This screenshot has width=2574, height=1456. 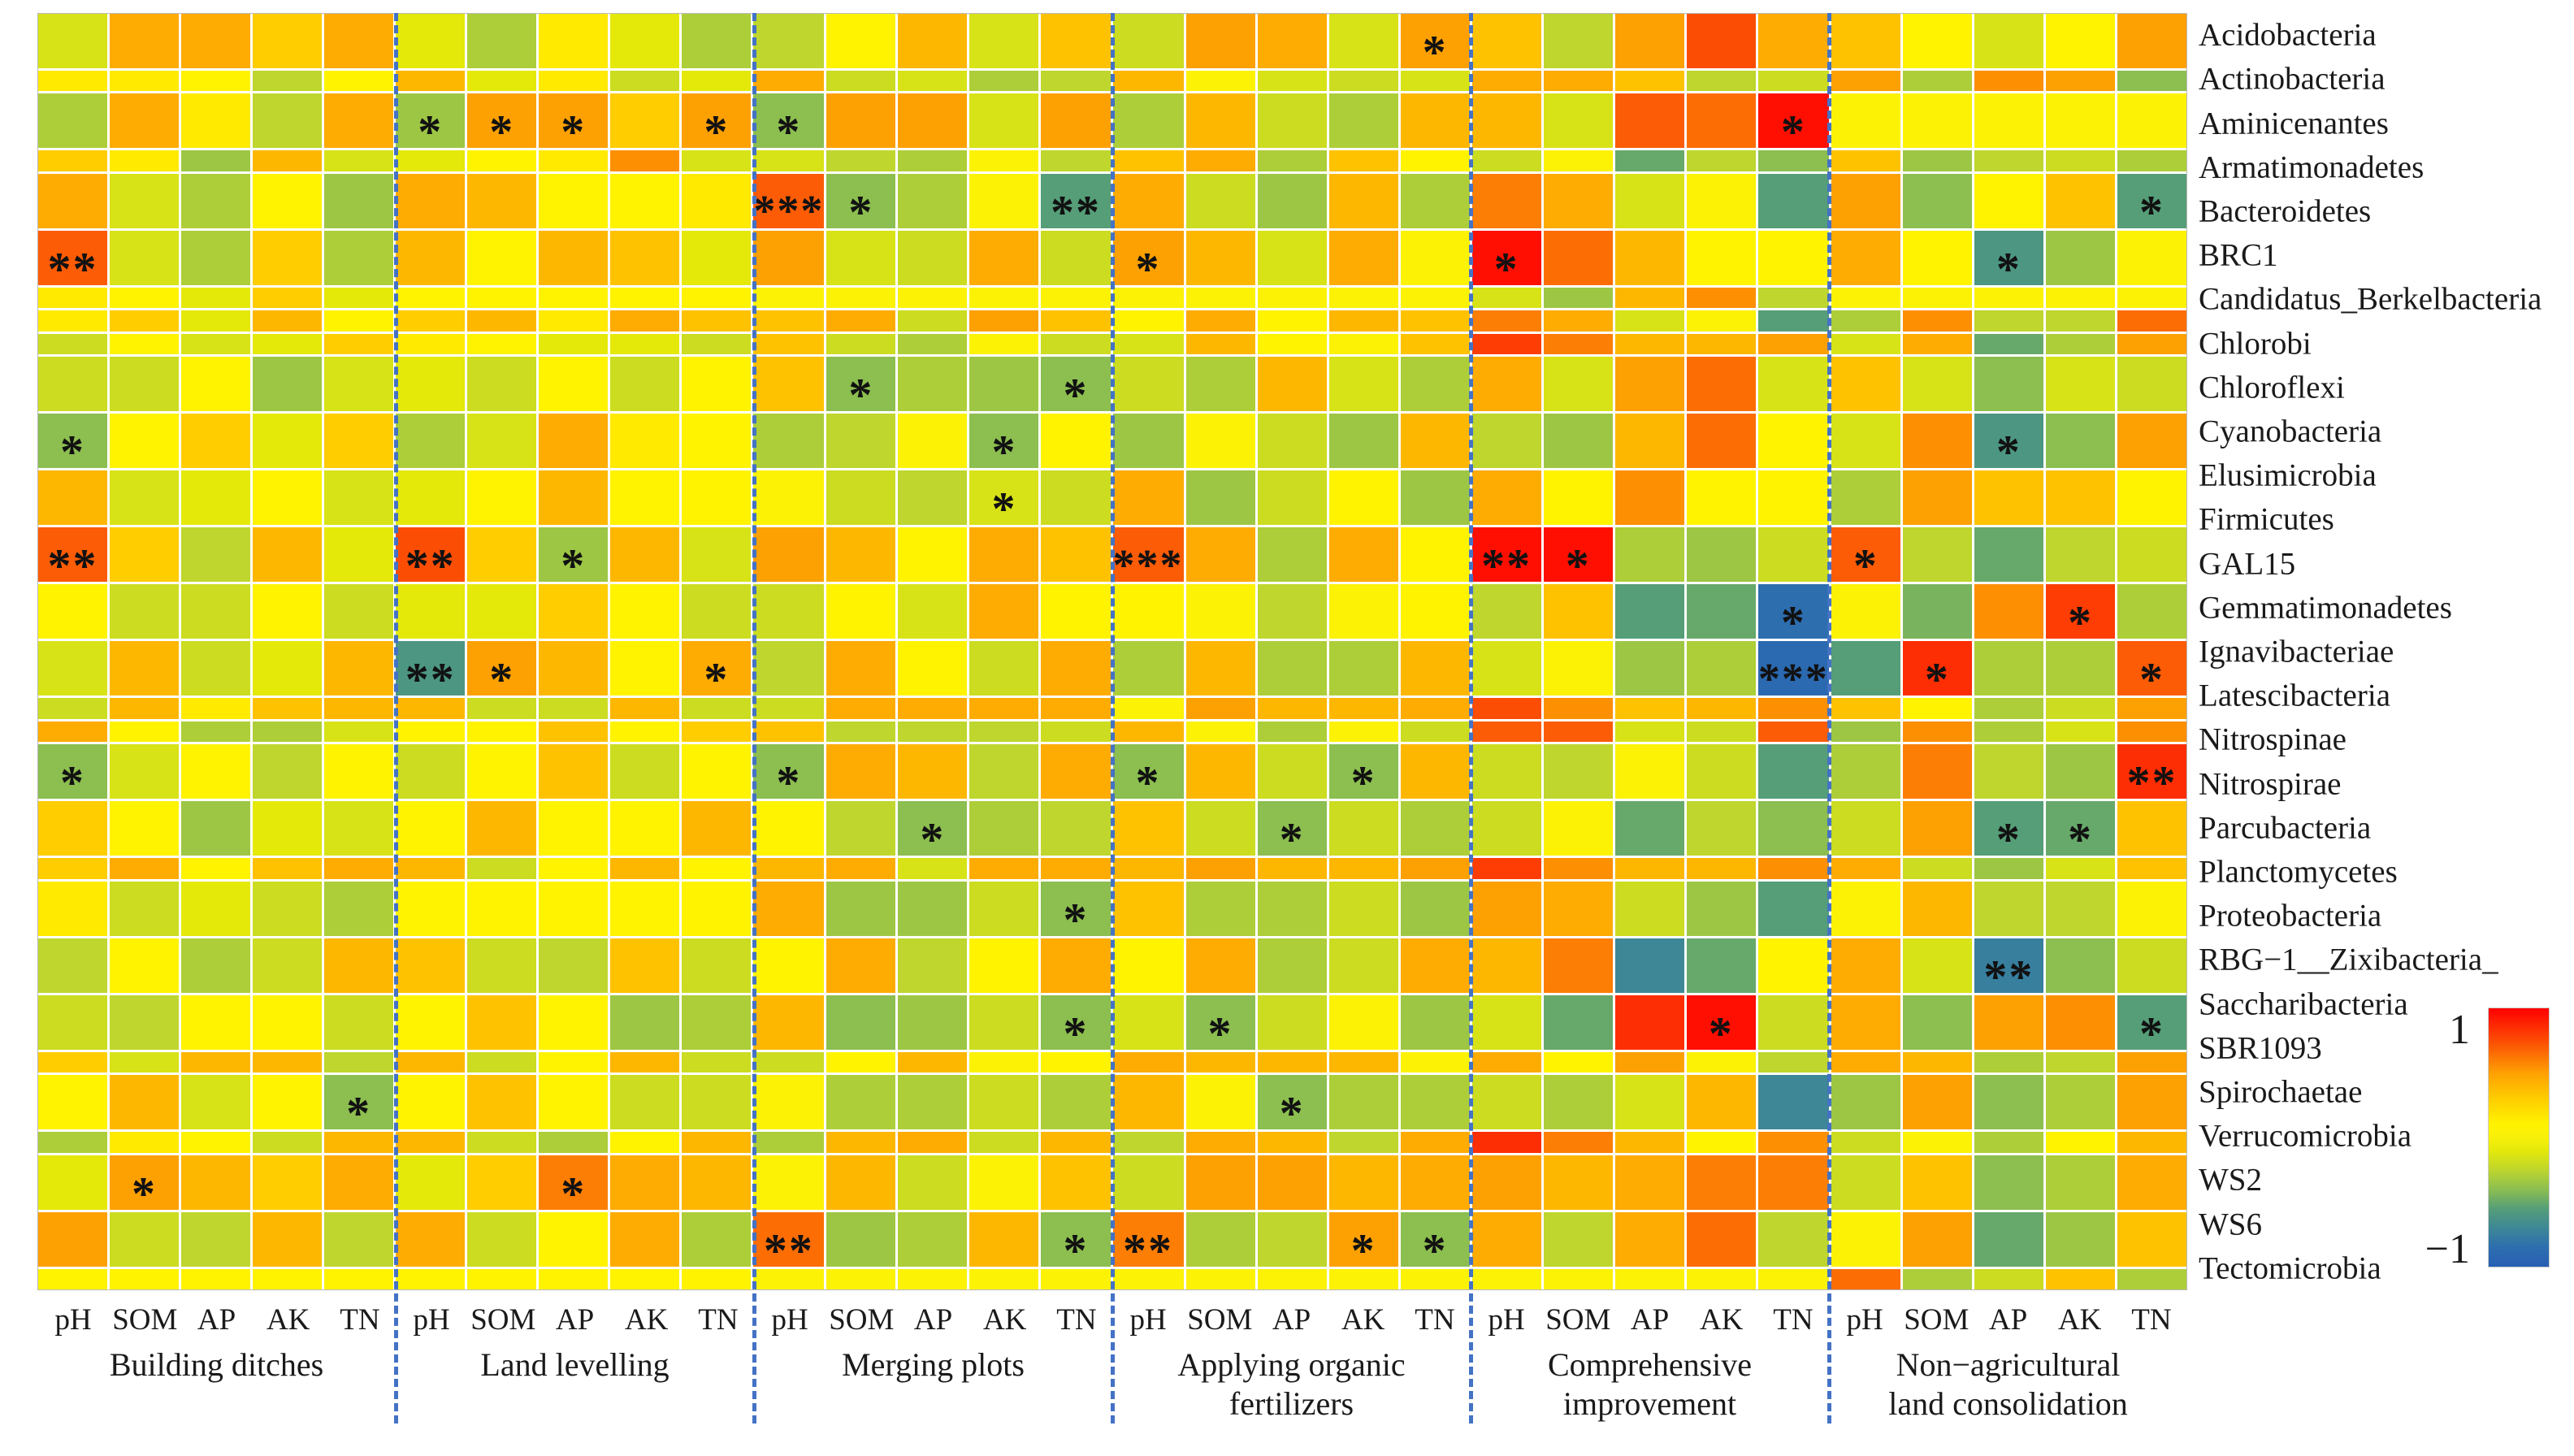 I want to click on row-label: Elusimicrobia, so click(x=2288, y=475).